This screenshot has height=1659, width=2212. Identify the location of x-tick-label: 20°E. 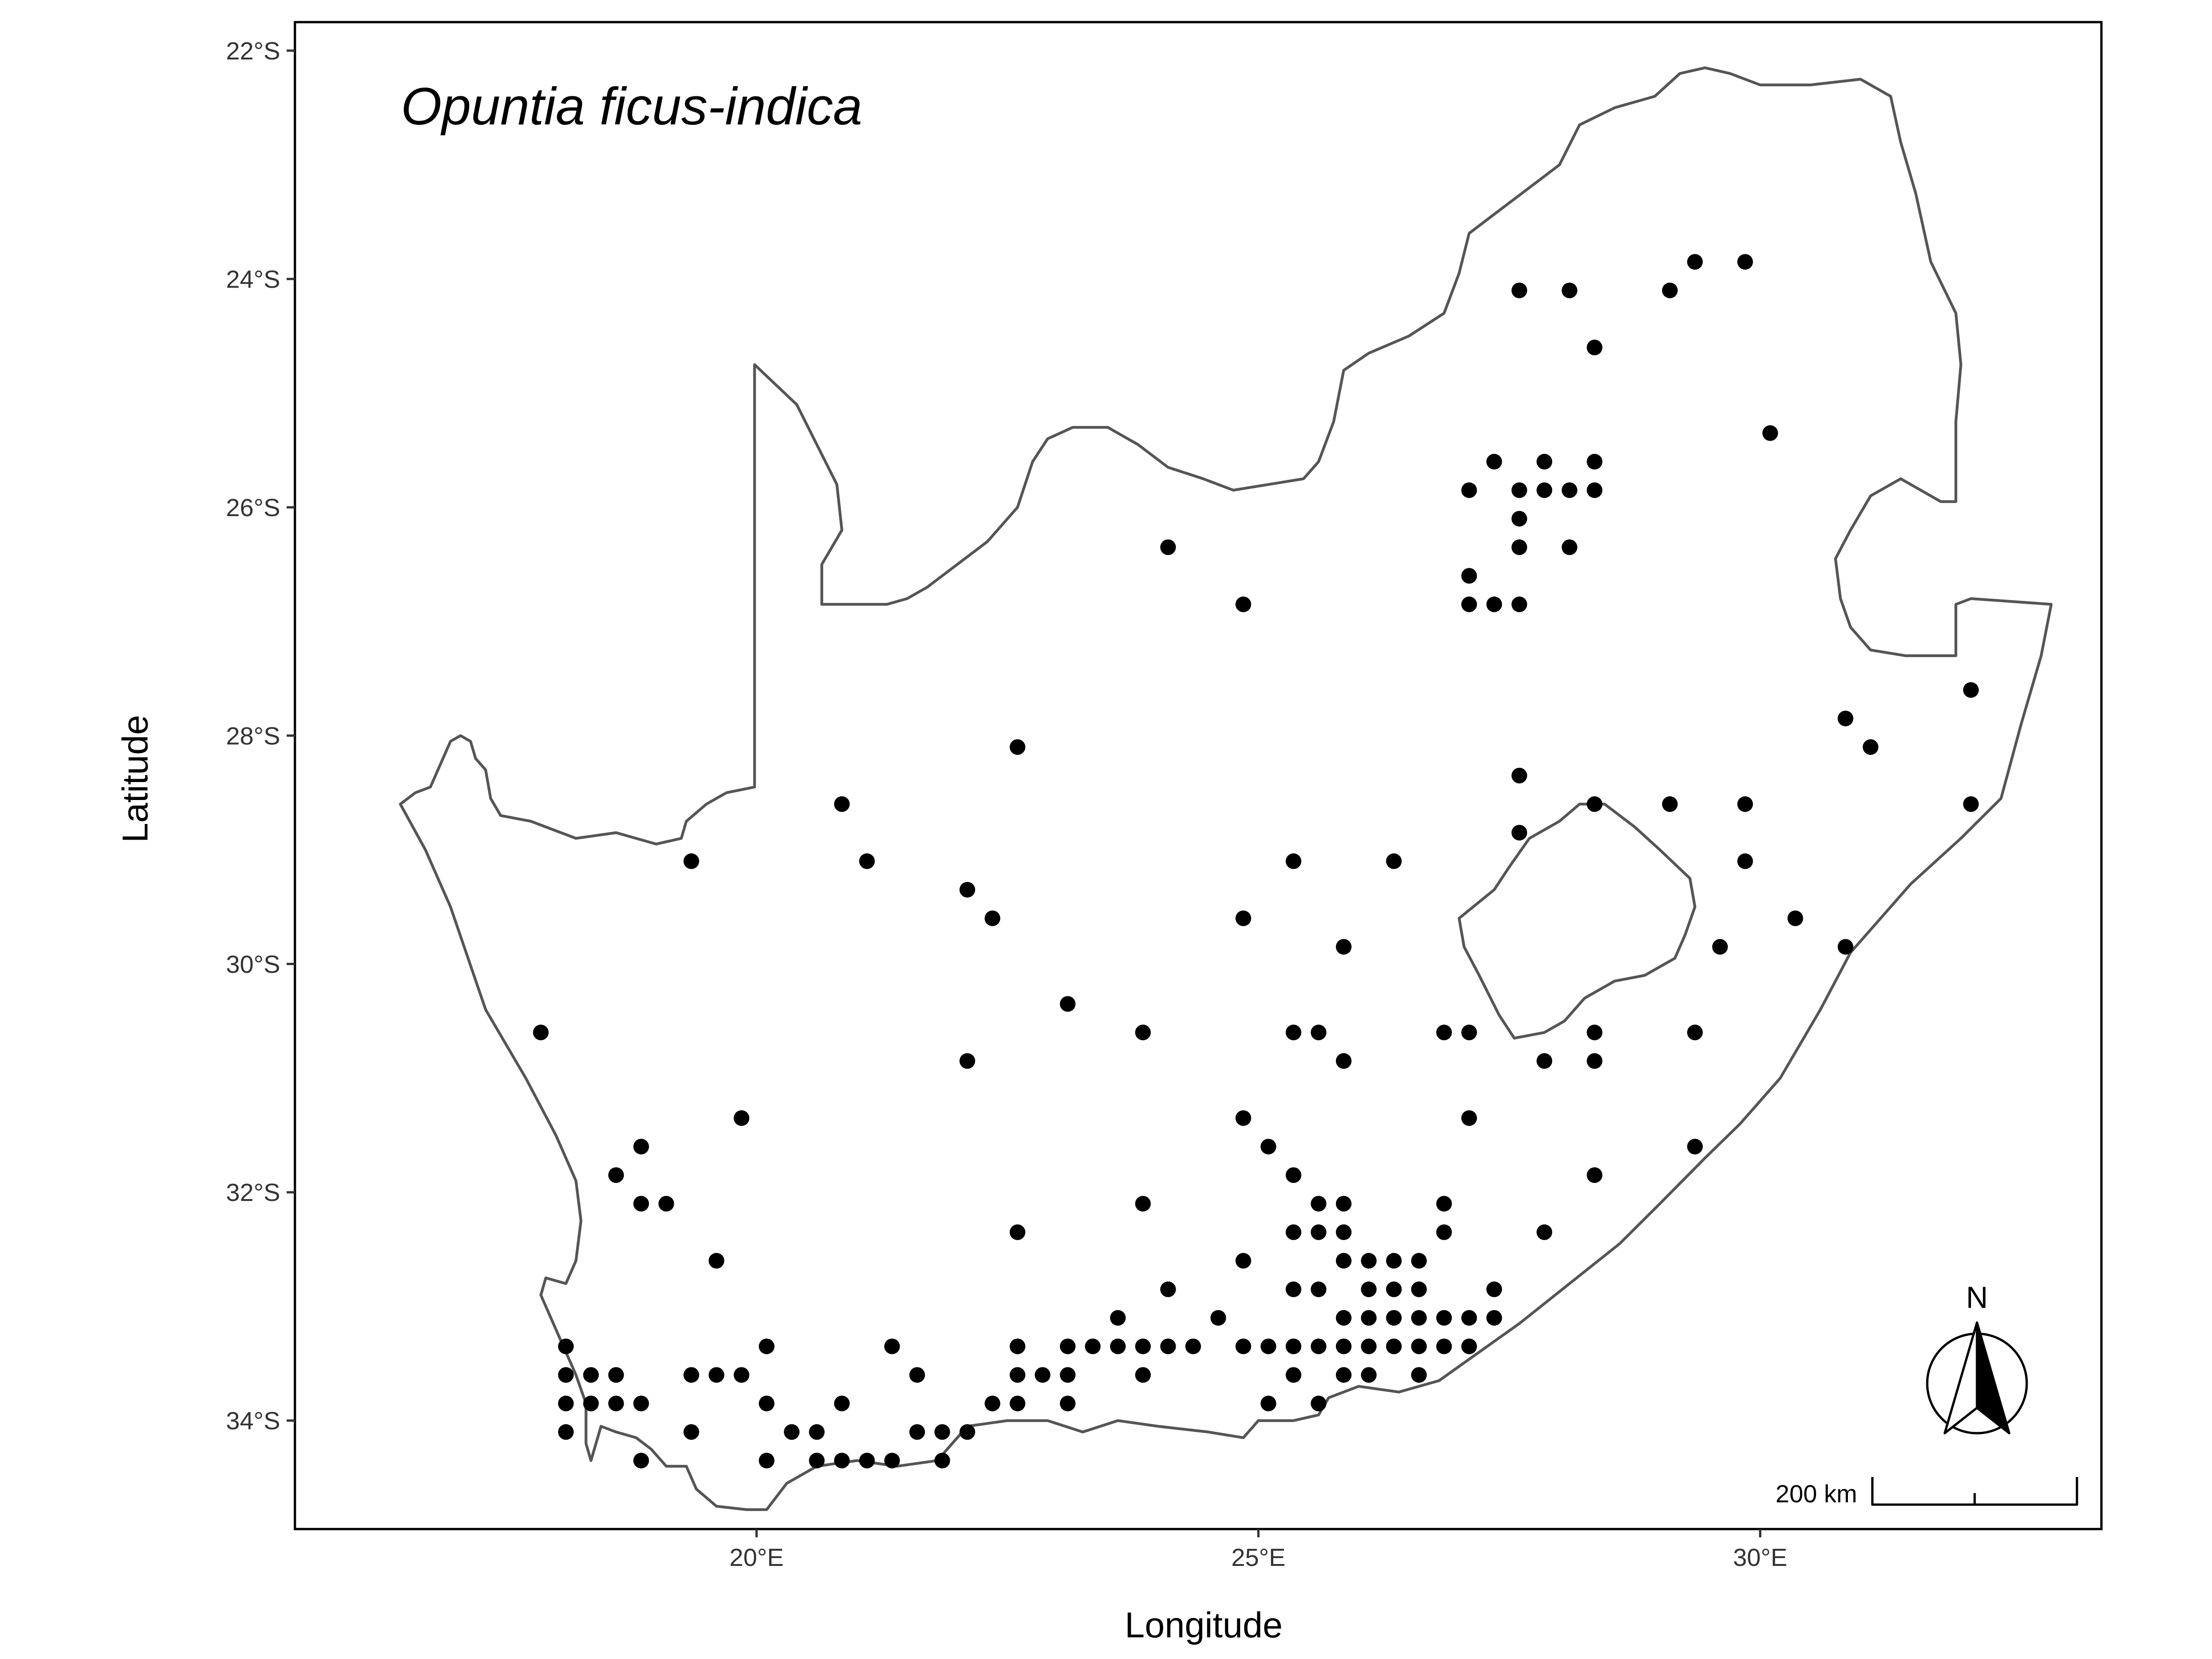
(756, 1557).